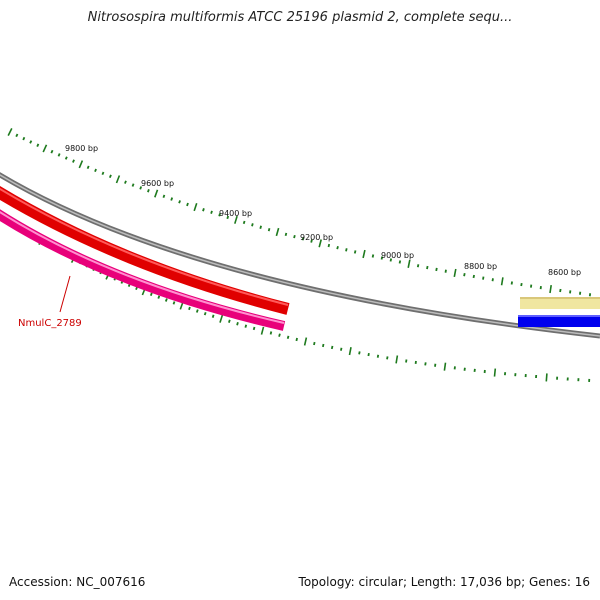  I want to click on gene-red, so click(145, 250).